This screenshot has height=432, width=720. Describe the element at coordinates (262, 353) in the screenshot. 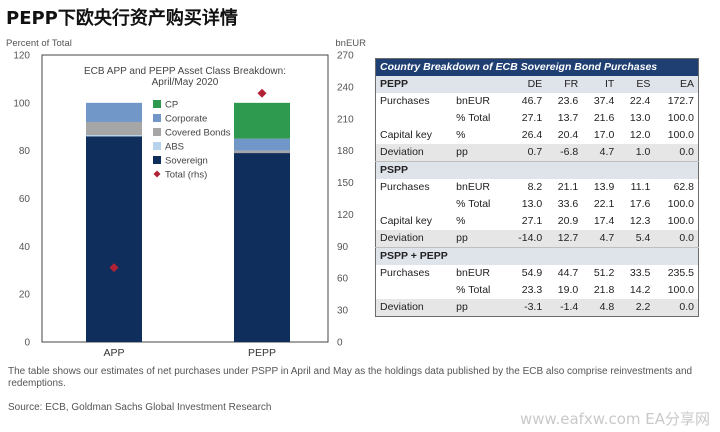

I see `category-label: PEPP` at that location.